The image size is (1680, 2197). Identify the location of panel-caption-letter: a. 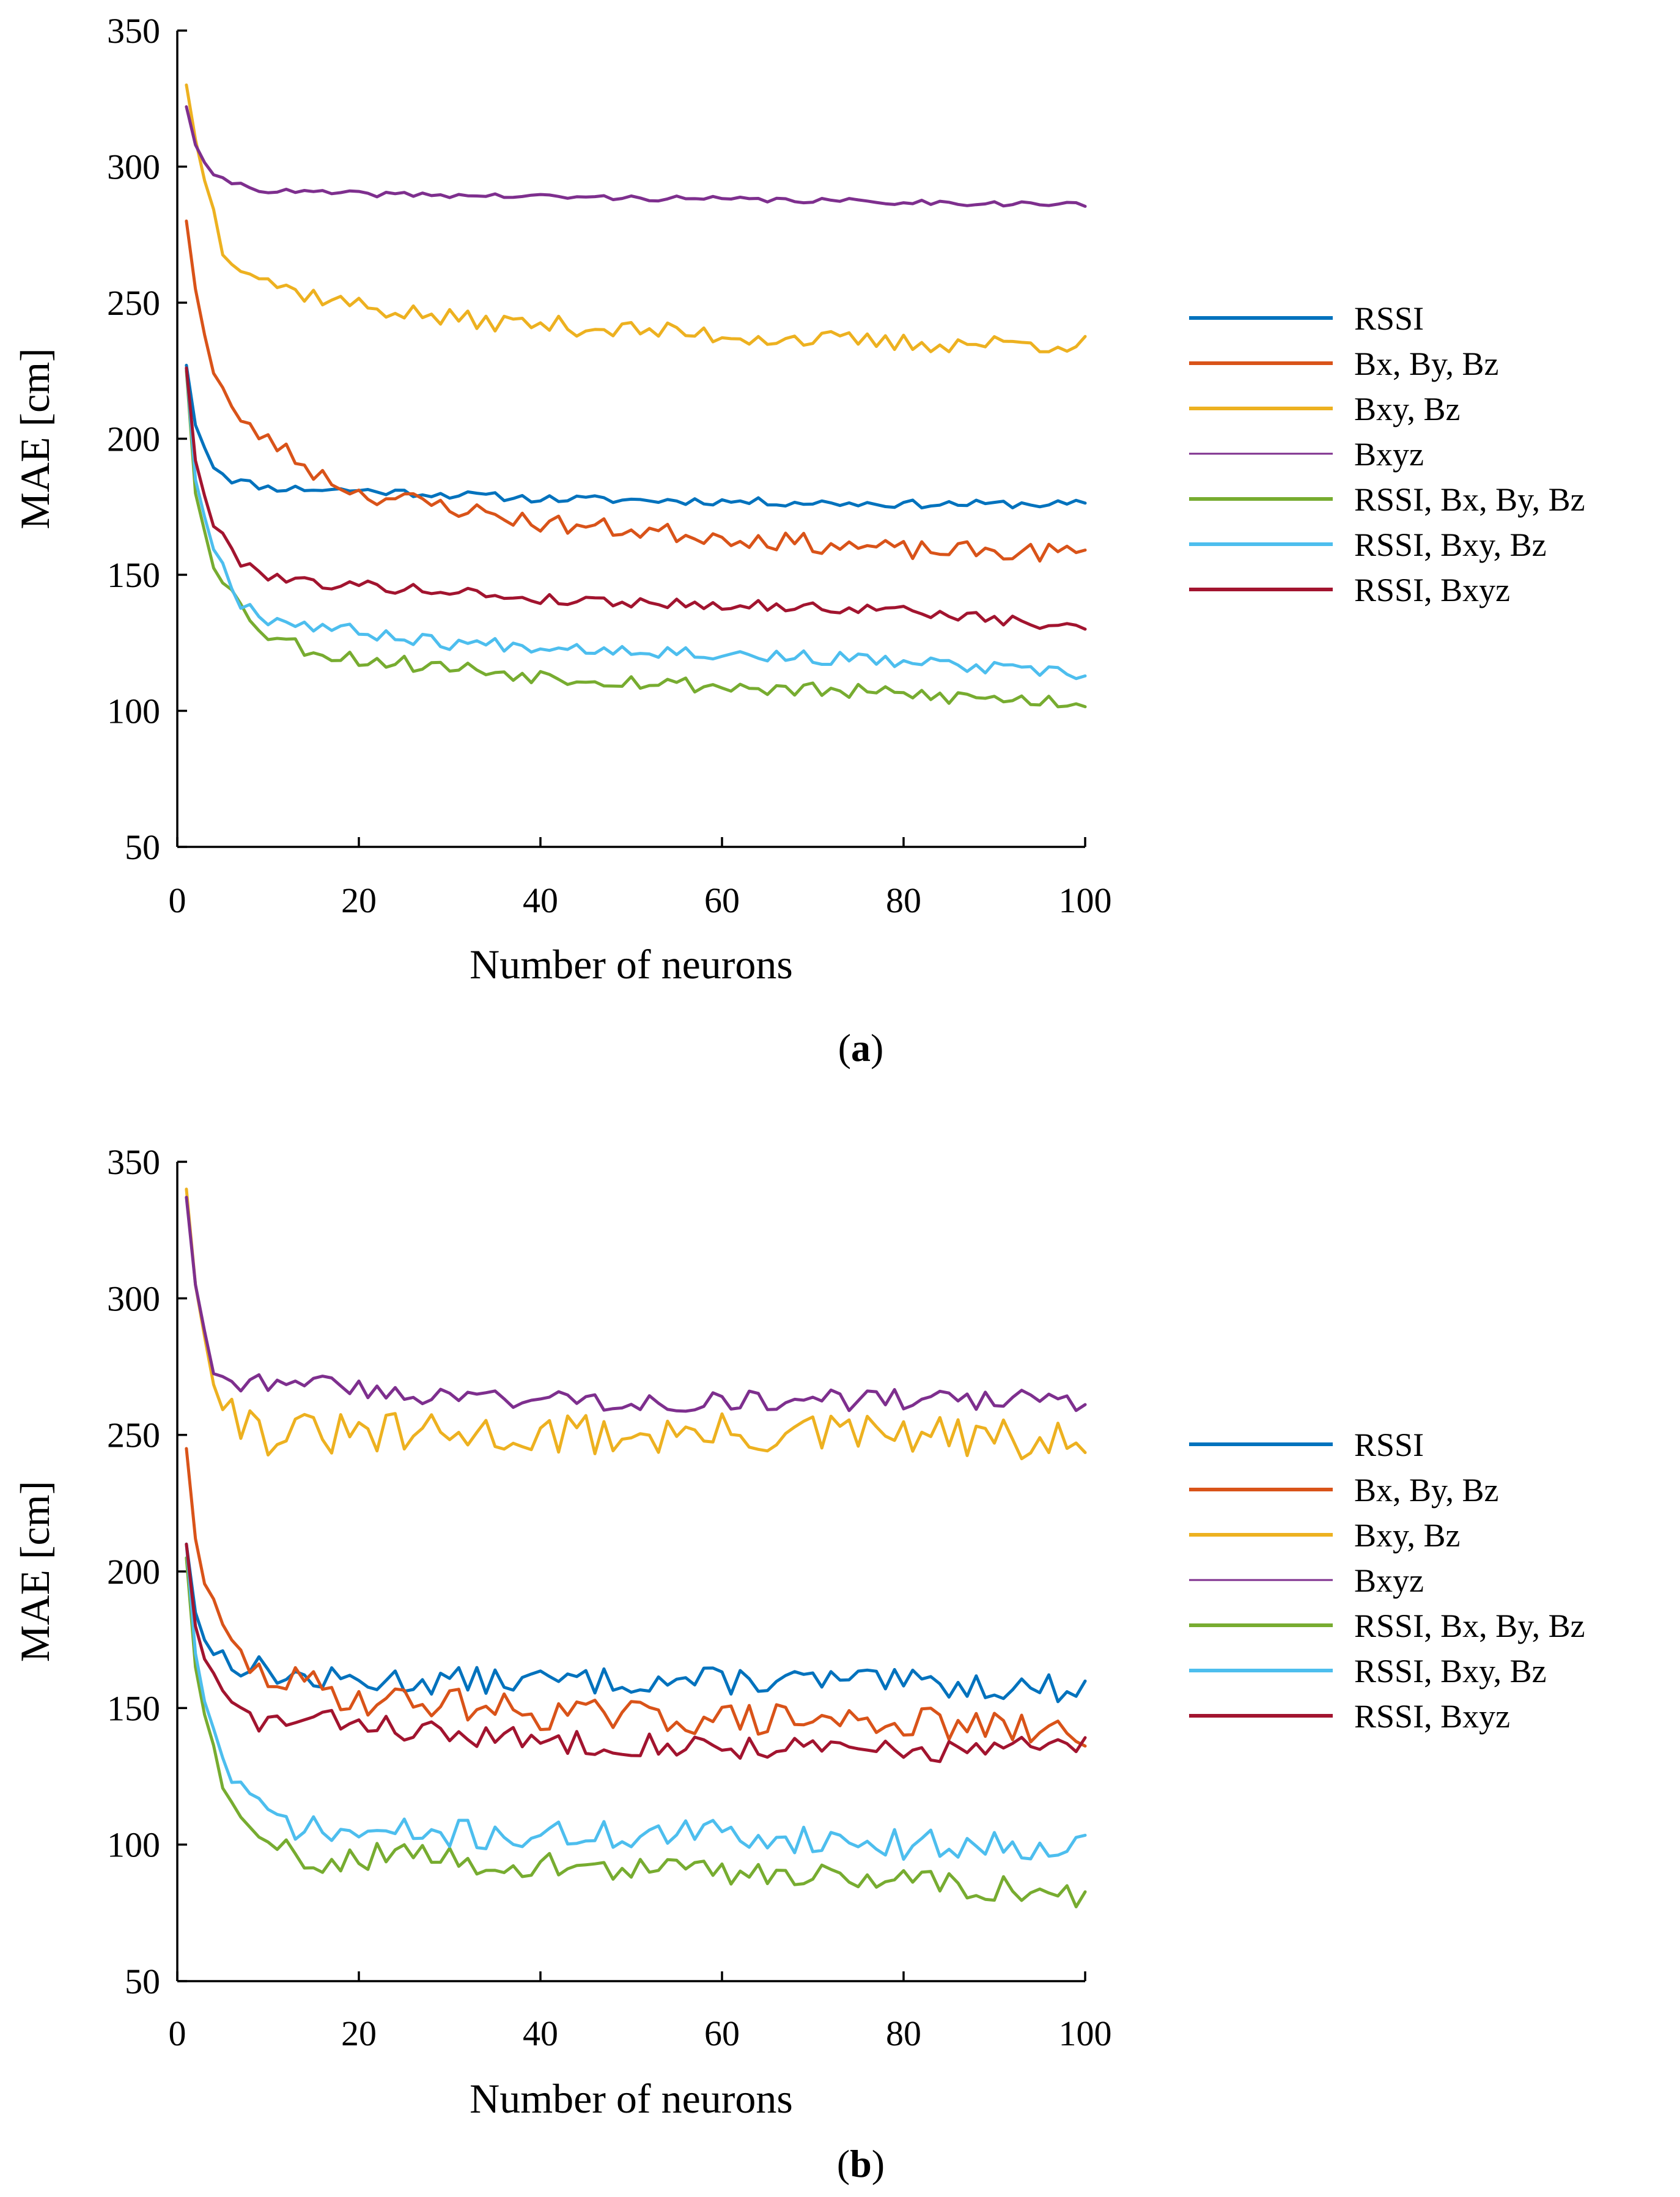
(861, 1047).